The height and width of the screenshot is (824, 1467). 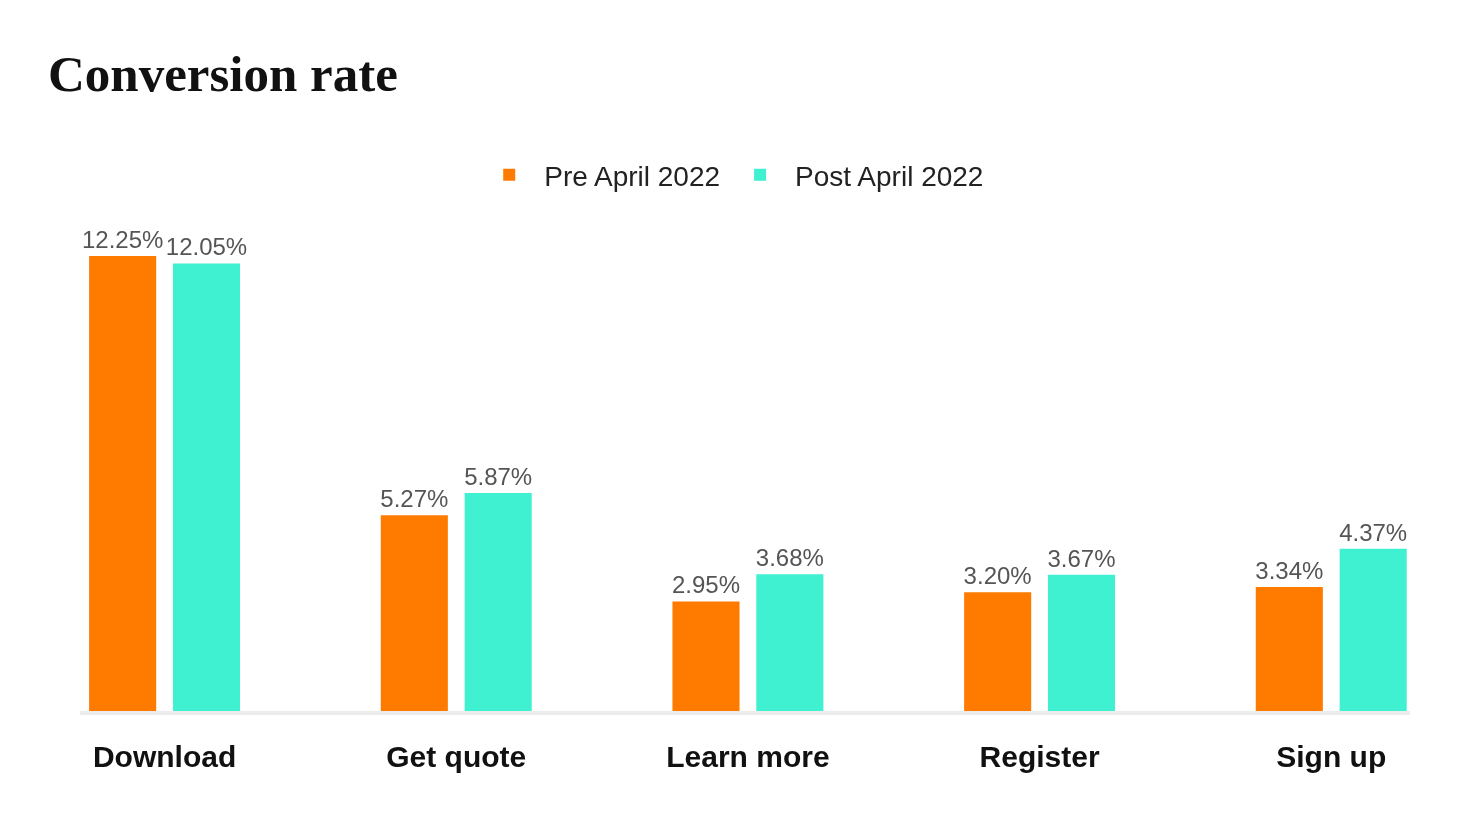 What do you see at coordinates (223, 73) in the screenshot?
I see `chart-title: Conversion rate` at bounding box center [223, 73].